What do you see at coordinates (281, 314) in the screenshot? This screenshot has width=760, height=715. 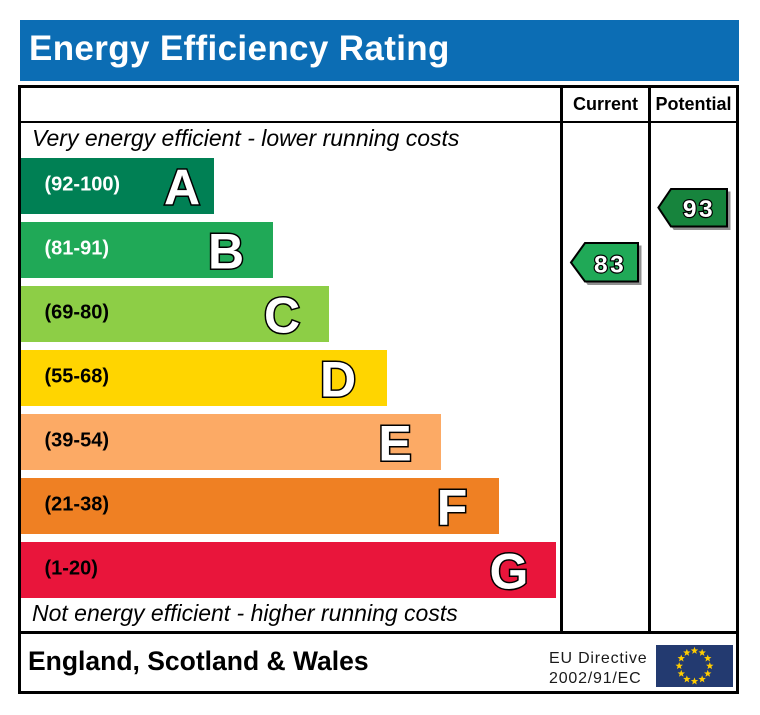 I see `svg-text: C` at bounding box center [281, 314].